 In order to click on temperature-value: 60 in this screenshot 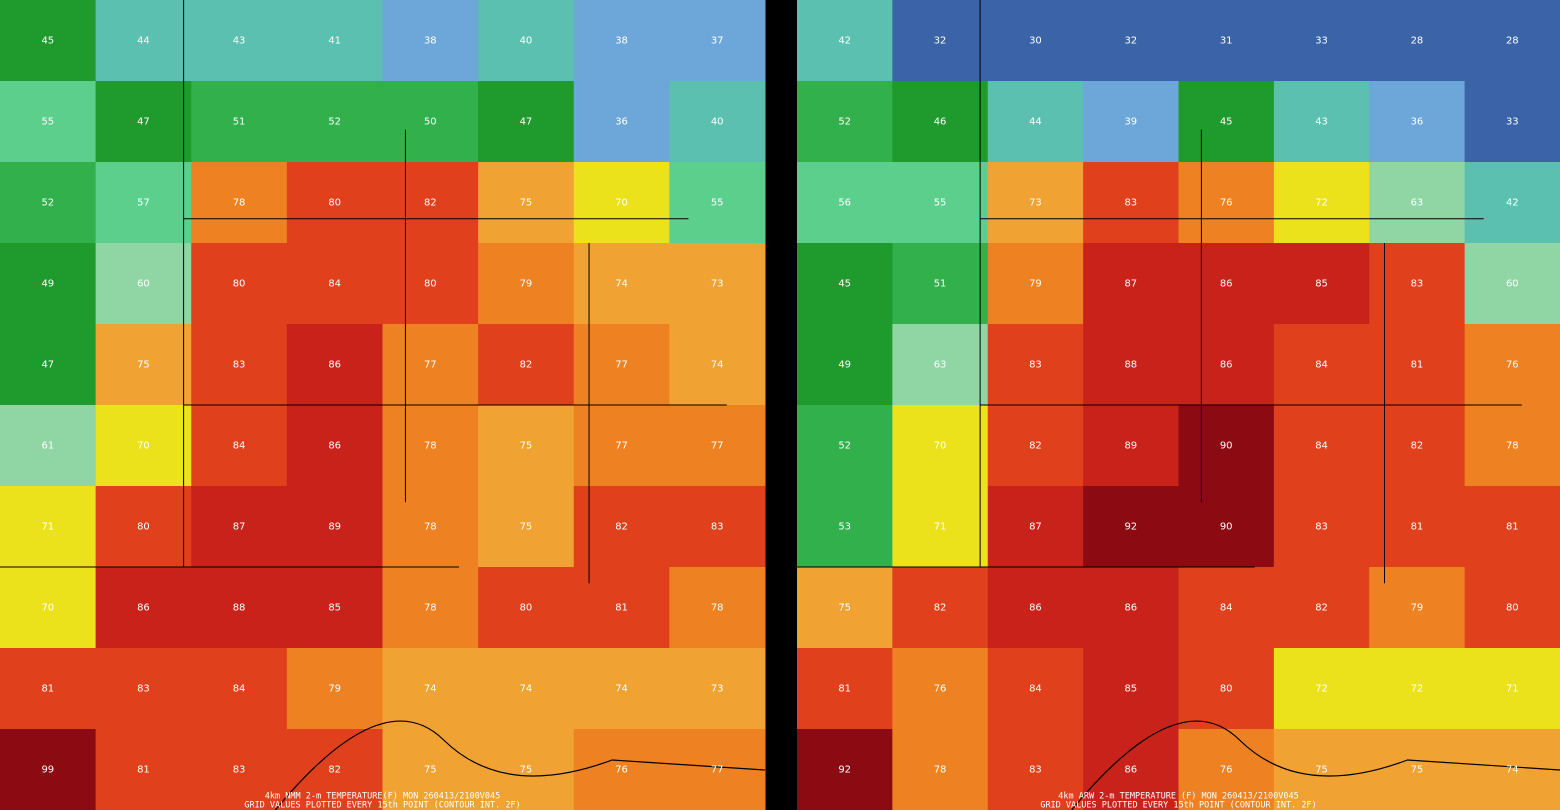, I will do `click(1512, 284)`.